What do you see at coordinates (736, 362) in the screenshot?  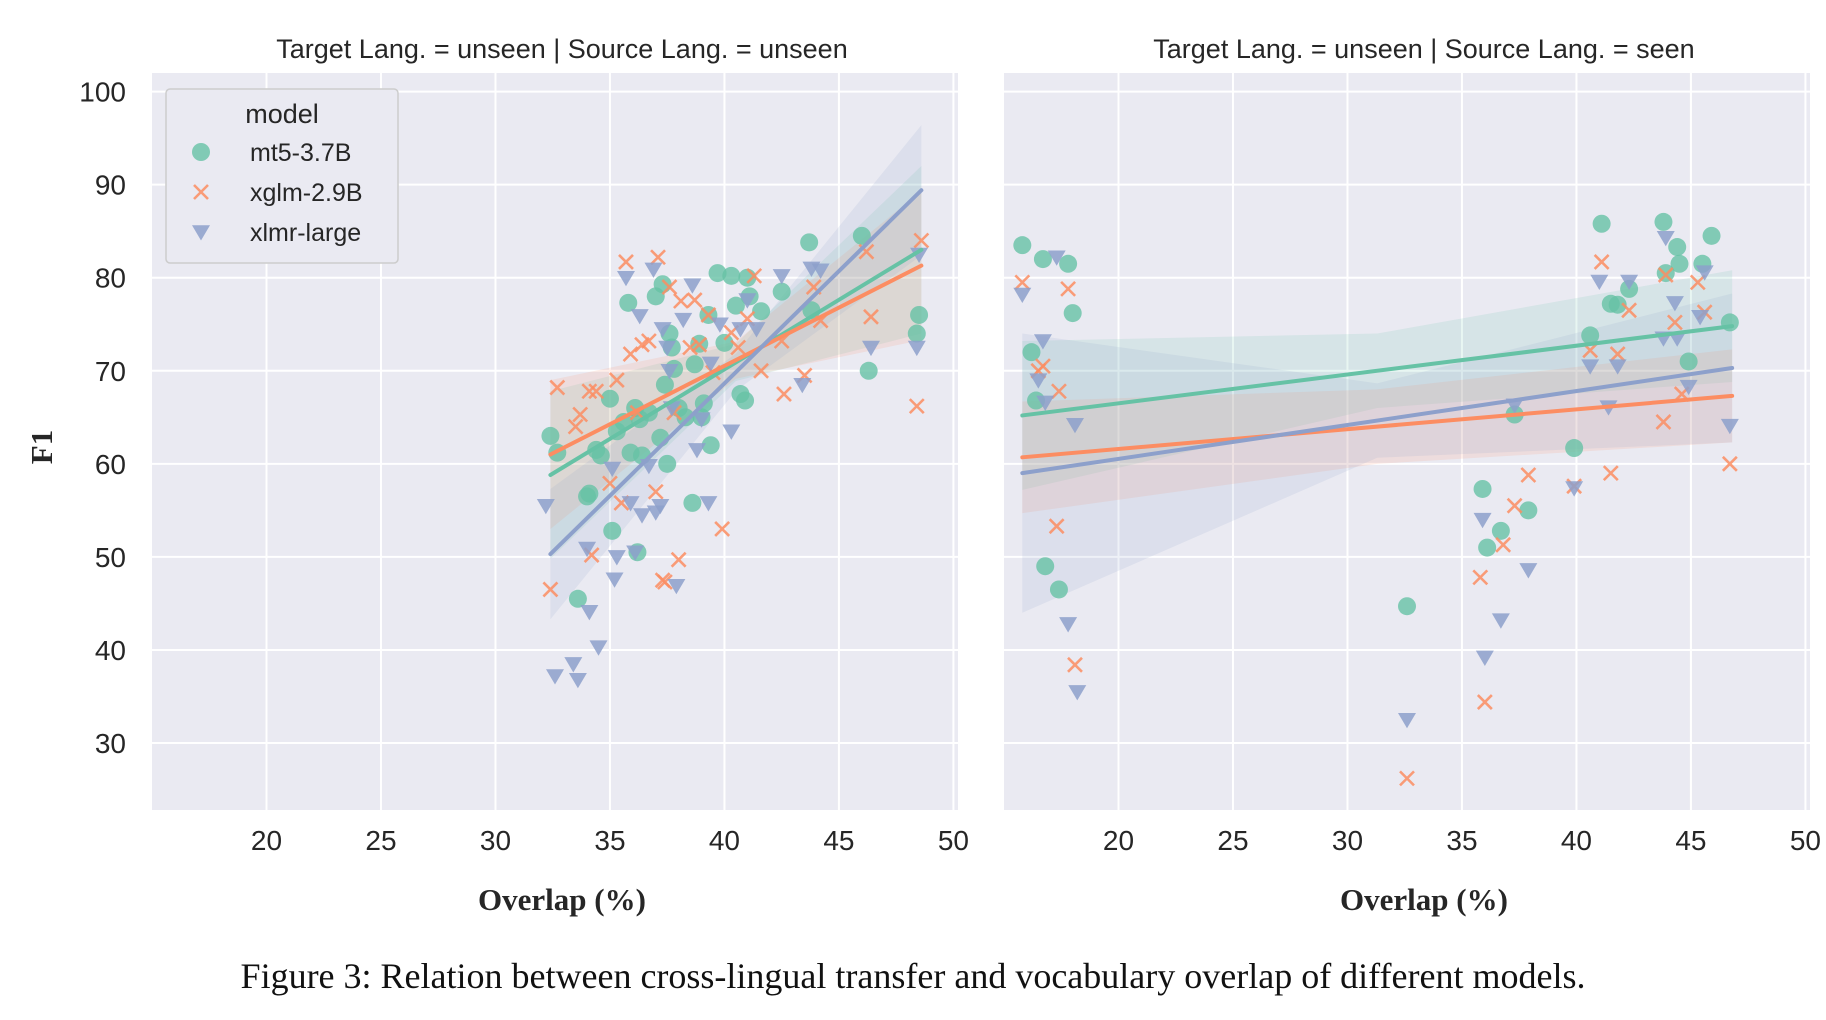 I see `mt5-3-7b-regression-line` at bounding box center [736, 362].